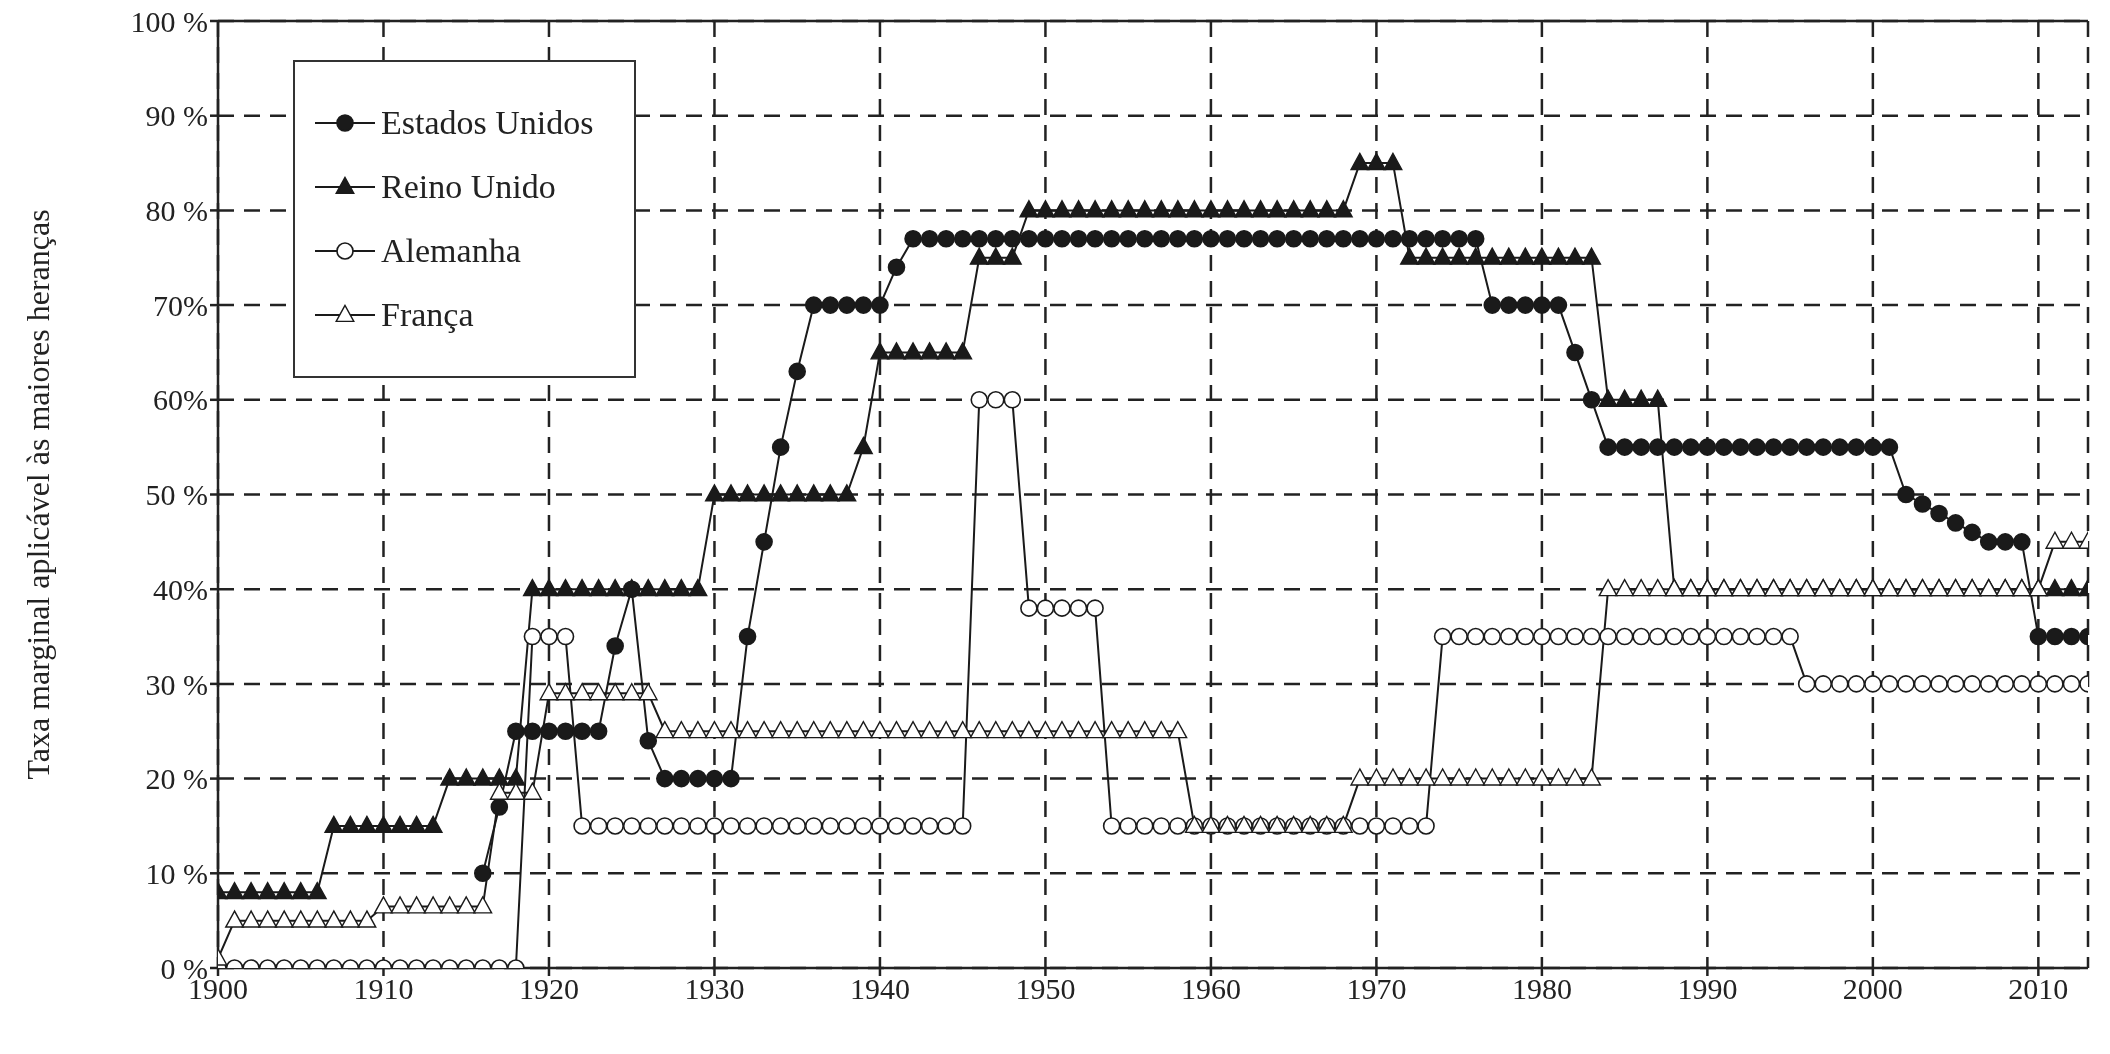 This screenshot has width=2110, height=1054. I want to click on x-tick-label: 1960, so click(1210, 989).